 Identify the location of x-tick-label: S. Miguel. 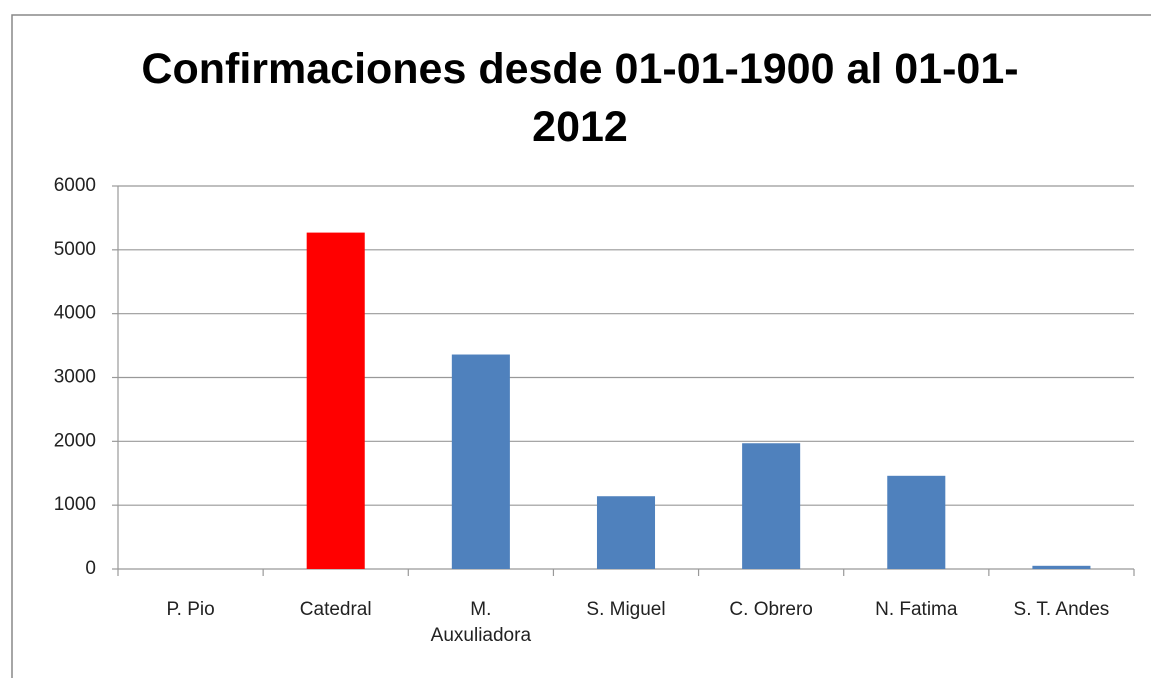
(626, 609).